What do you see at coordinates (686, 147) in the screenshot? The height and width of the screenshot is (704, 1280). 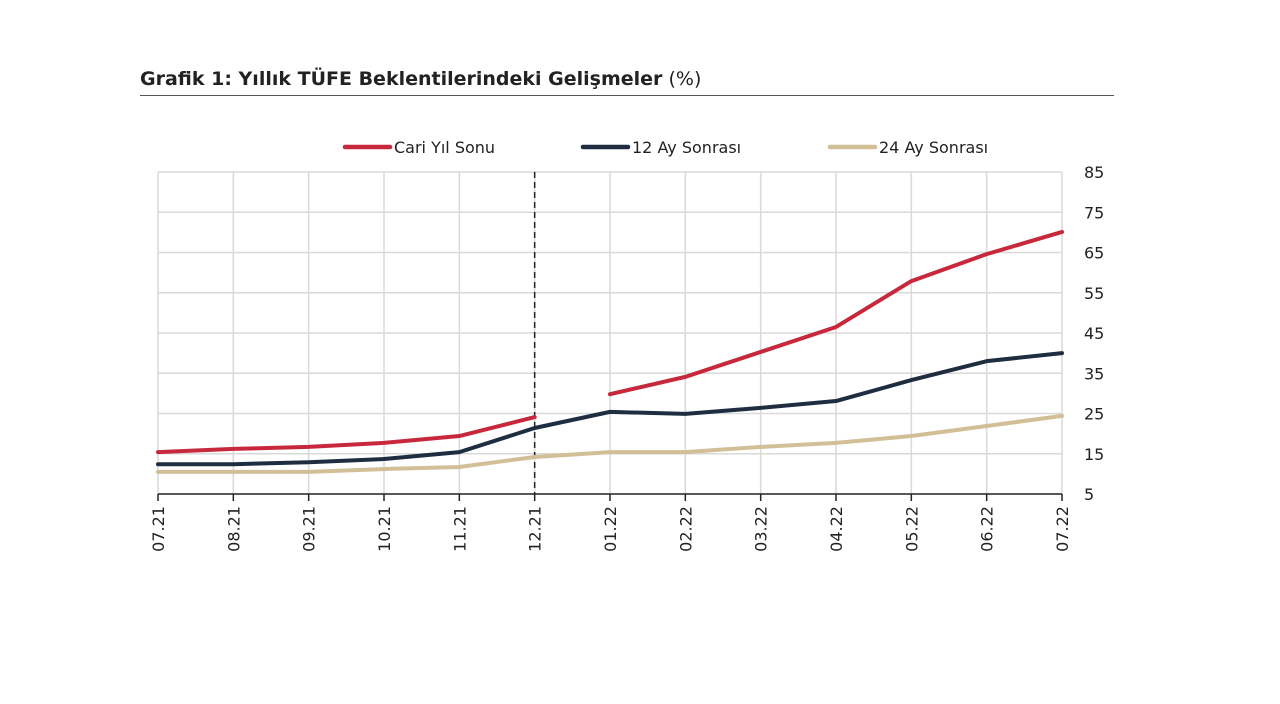 I see `legend-label: 12 Ay Sonrası` at bounding box center [686, 147].